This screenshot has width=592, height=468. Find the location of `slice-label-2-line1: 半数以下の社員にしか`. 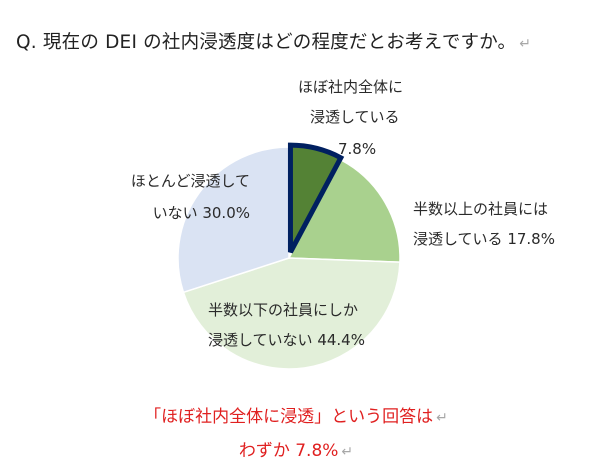

slice-label-2-line1: 半数以下の社員にしか is located at coordinates (283, 310).